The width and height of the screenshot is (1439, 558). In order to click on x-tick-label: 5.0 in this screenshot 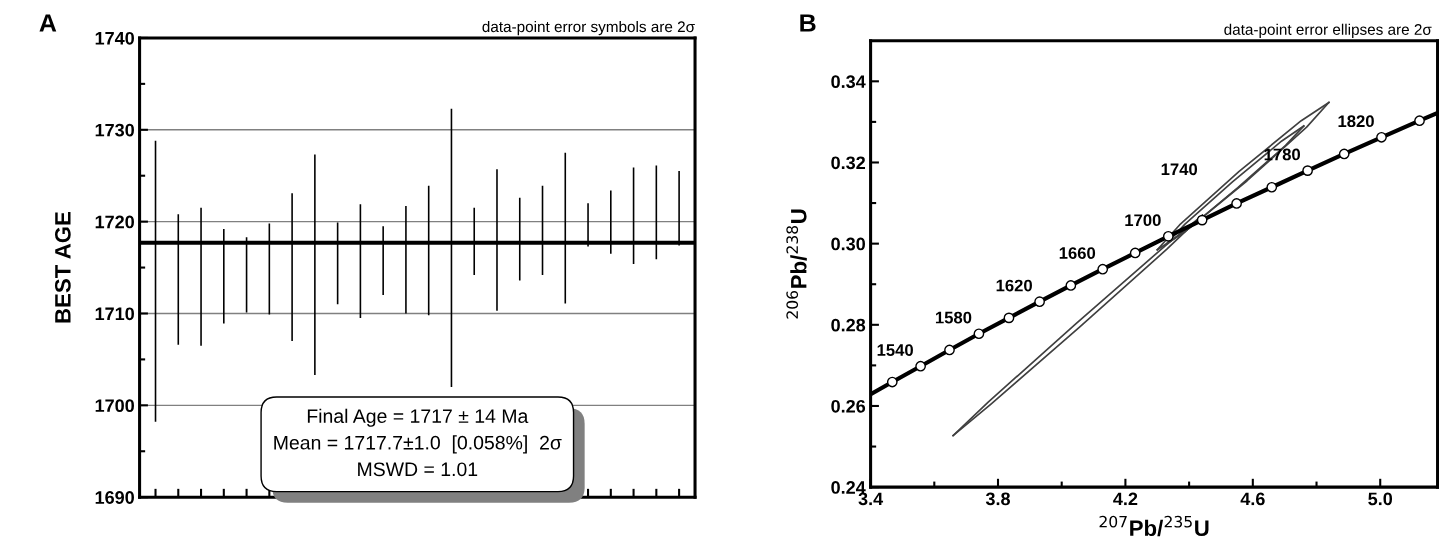, I will do `click(1380, 499)`.